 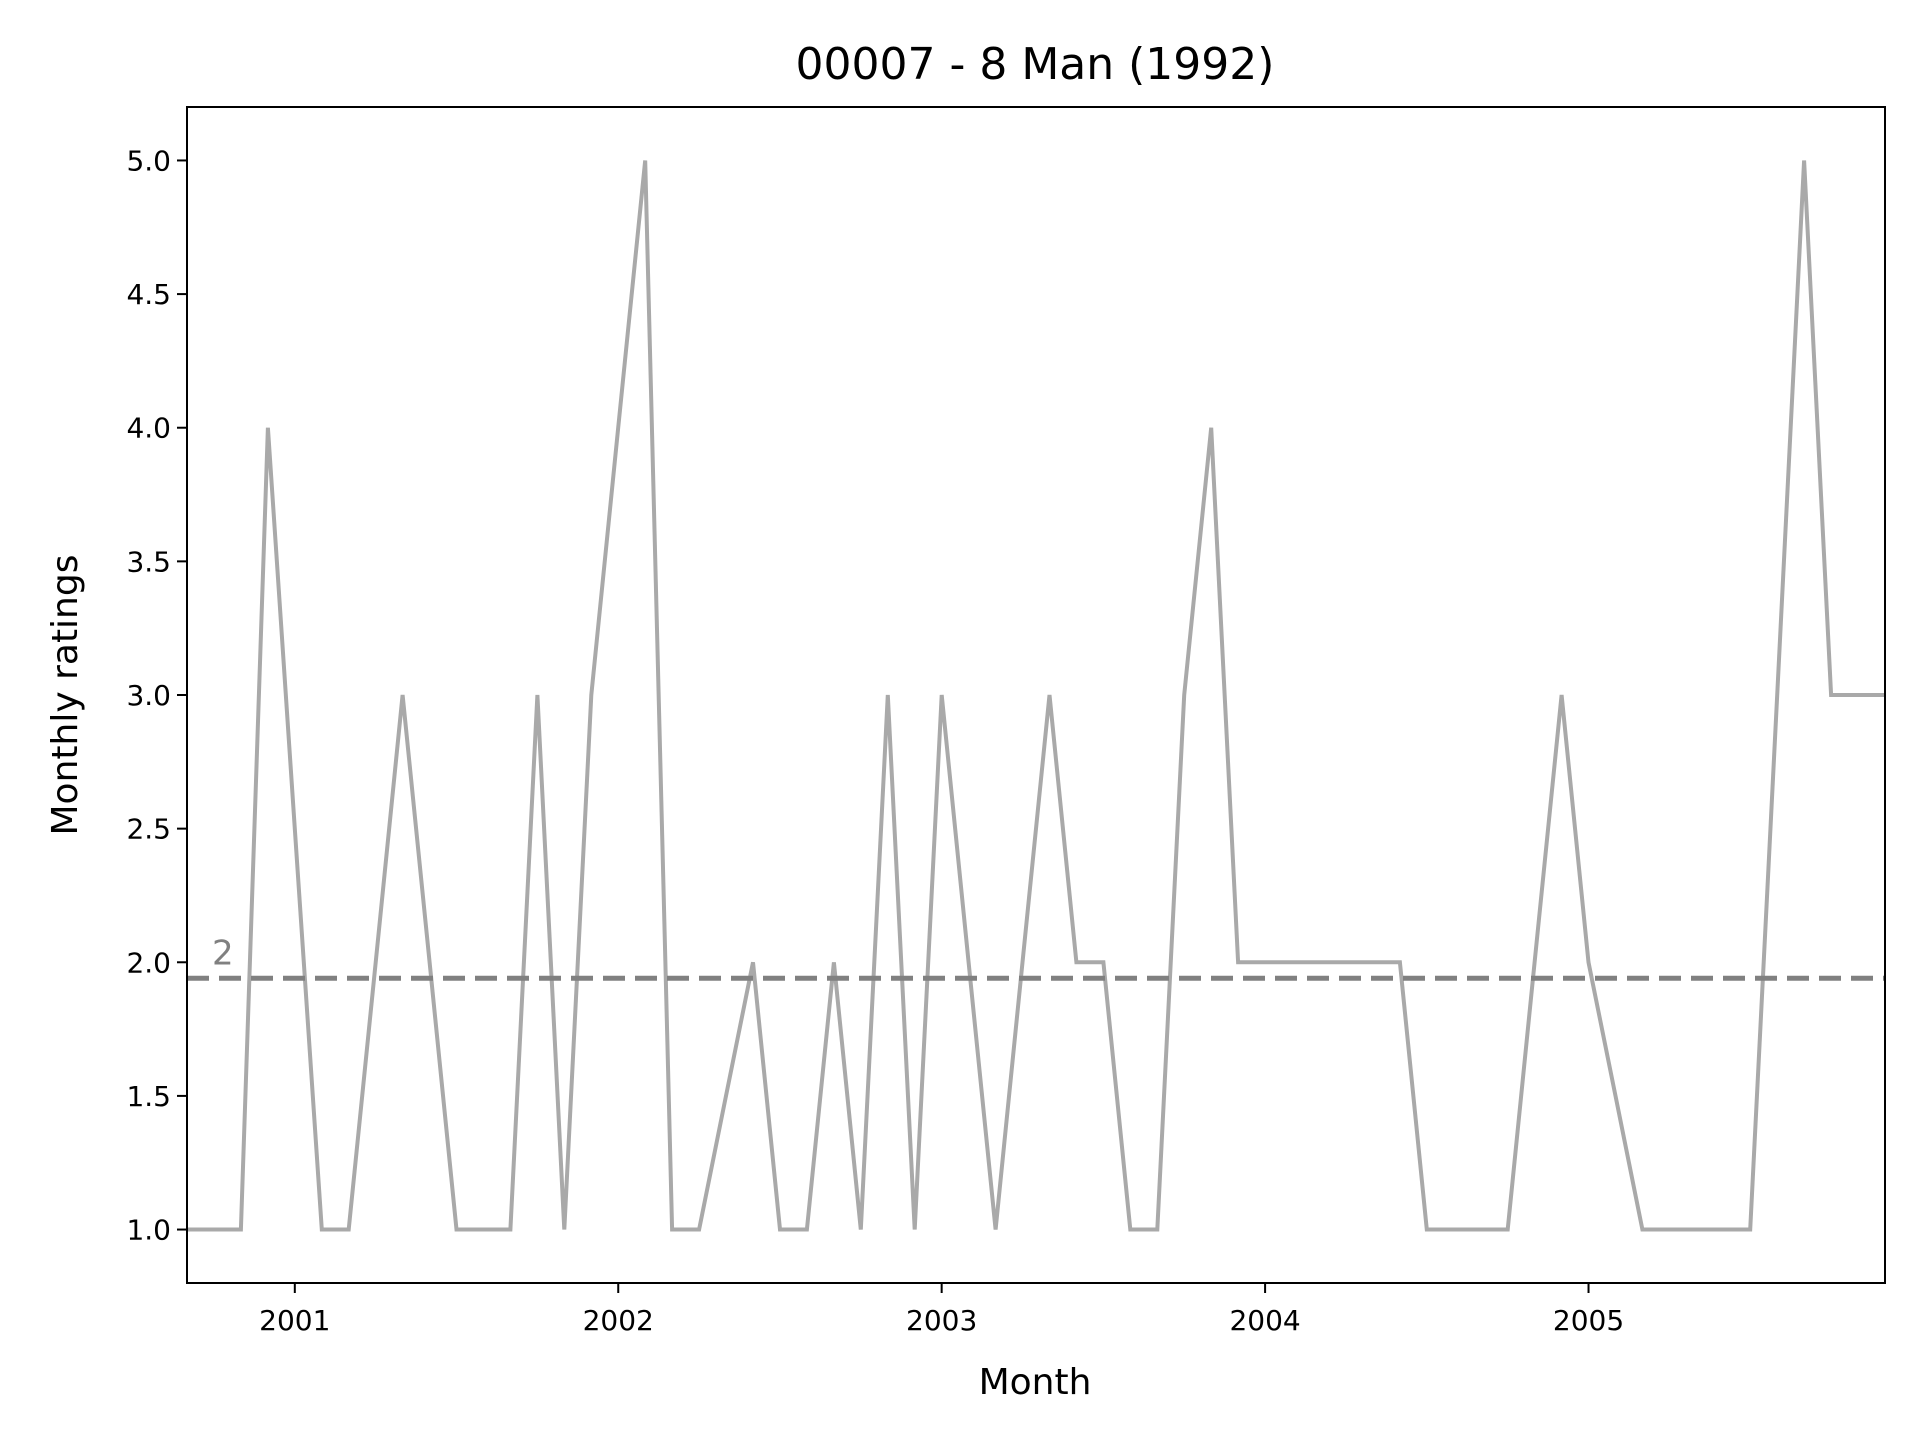 I want to click on y-axis-label: Monthly ratings, so click(x=65, y=695).